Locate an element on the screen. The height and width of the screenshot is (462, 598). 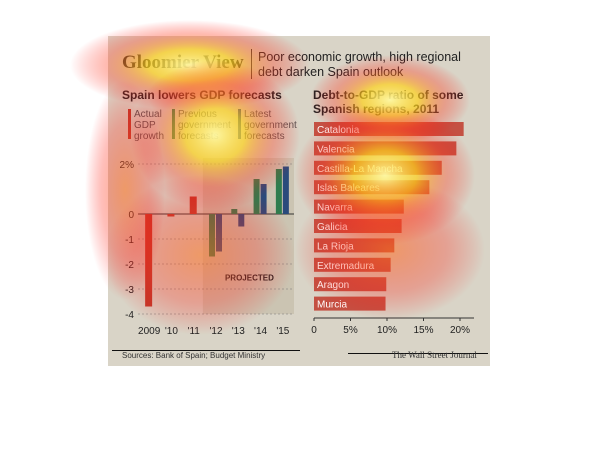
region-label: Islas Baleares is located at coordinates (348, 188).